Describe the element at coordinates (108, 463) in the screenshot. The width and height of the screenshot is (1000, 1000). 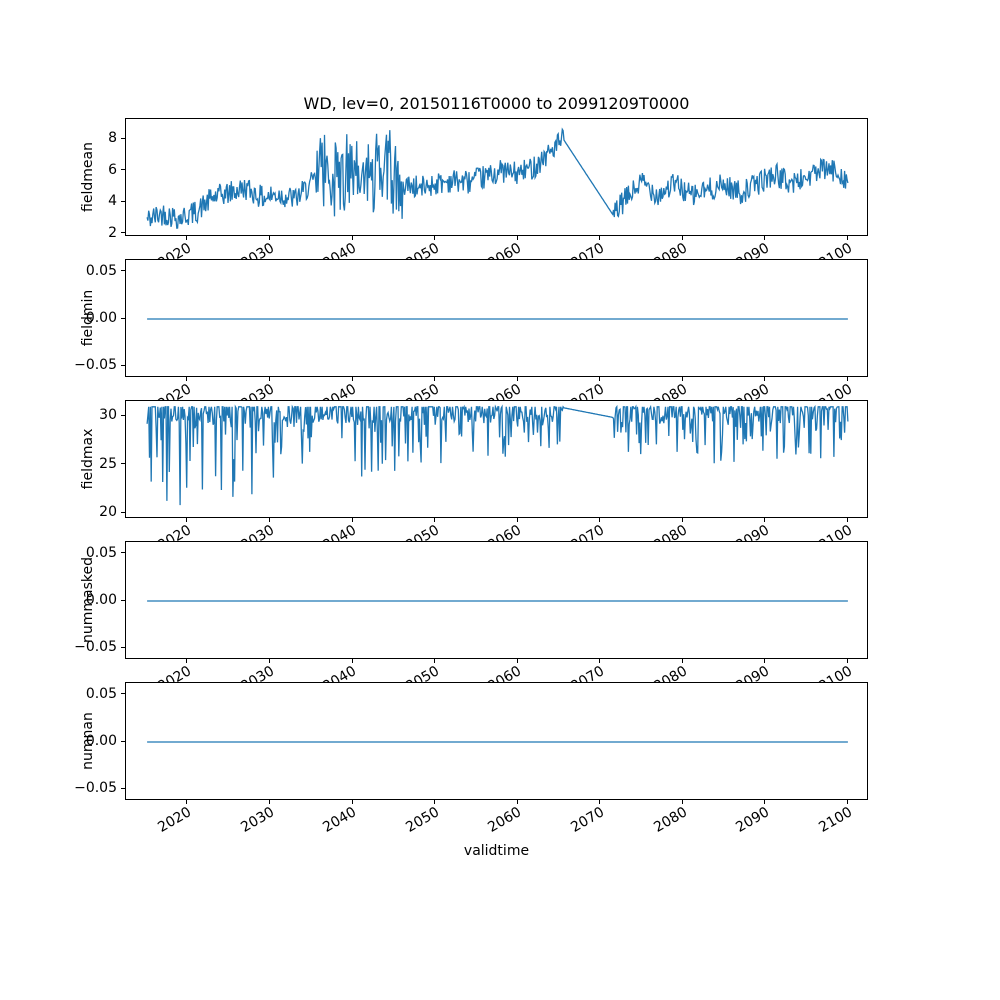
I see `y-tick-label: 25` at that location.